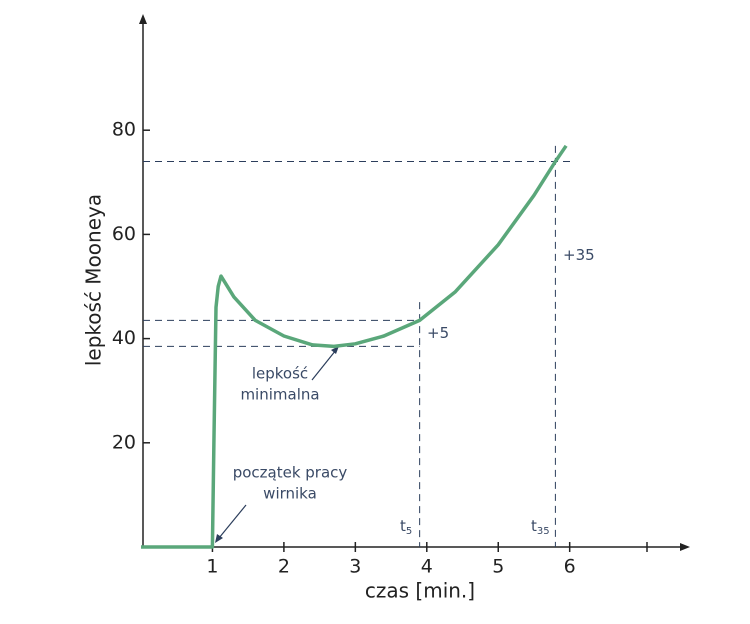 This screenshot has width=750, height=624. Describe the element at coordinates (543, 531) in the screenshot. I see `annotation-subscript: 35` at that location.